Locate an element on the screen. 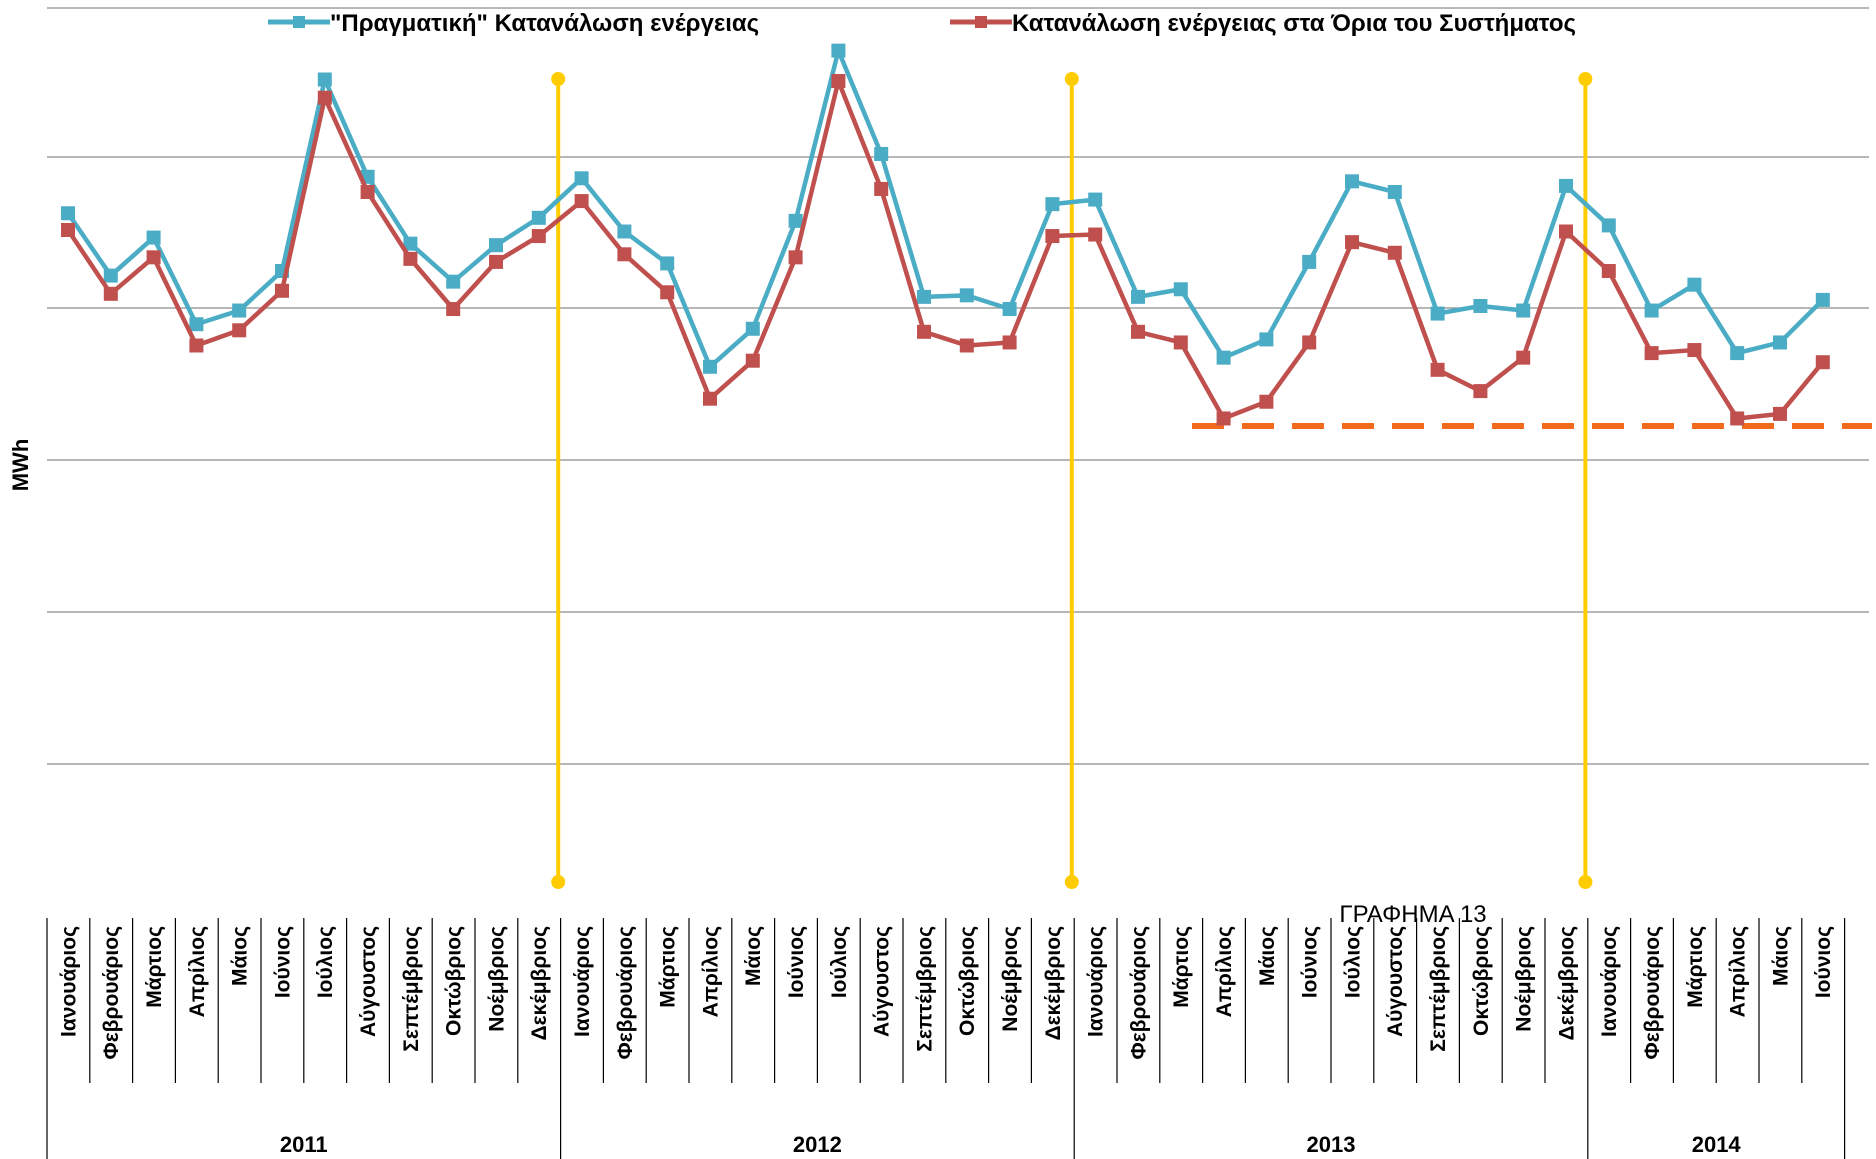 This screenshot has width=1876, height=1159. month-label: Σεπτέμβριος is located at coordinates (924, 989).